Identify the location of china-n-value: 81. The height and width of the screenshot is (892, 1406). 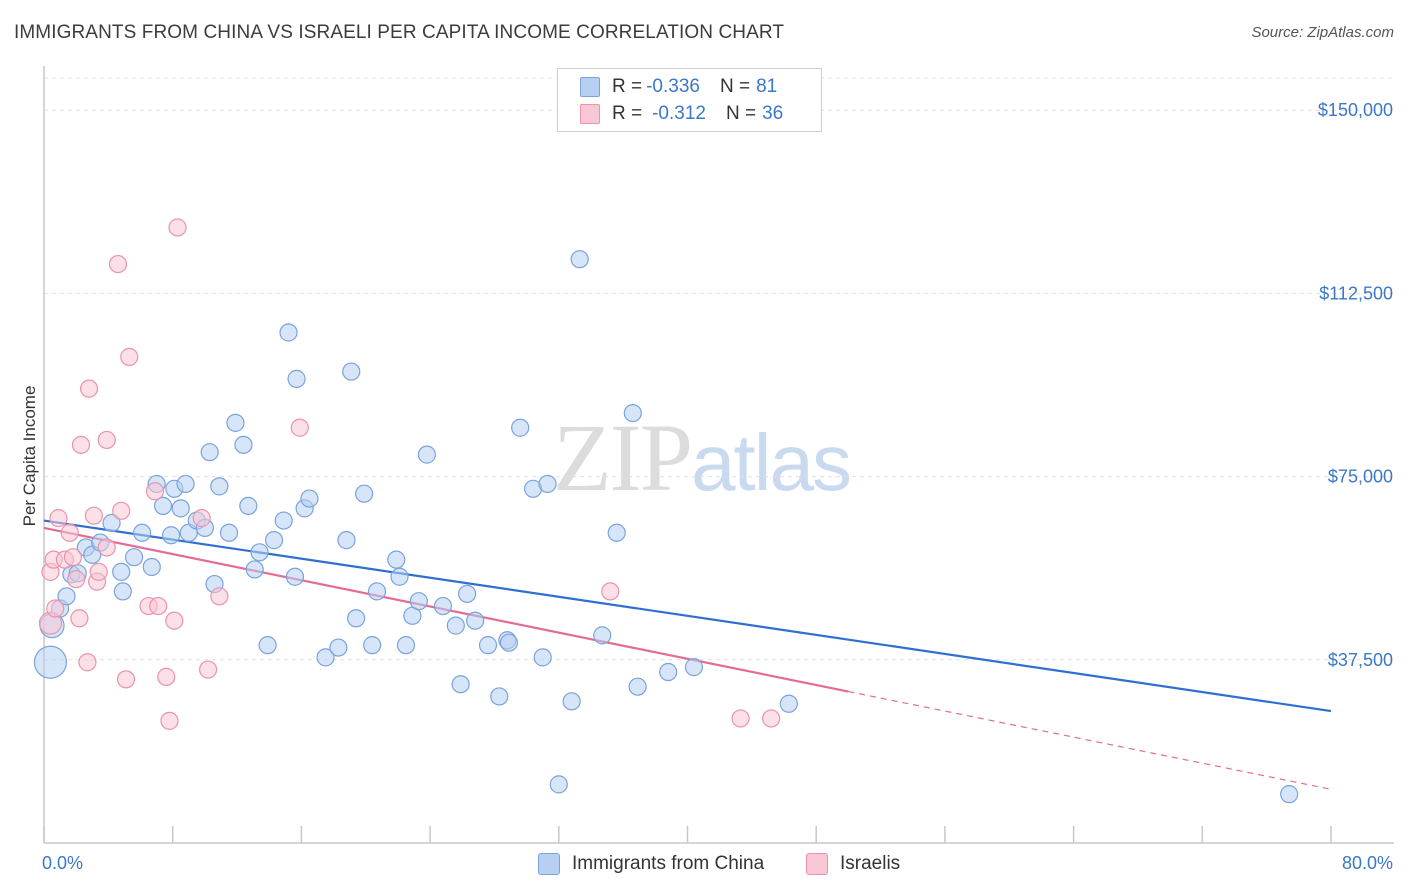
(767, 86).